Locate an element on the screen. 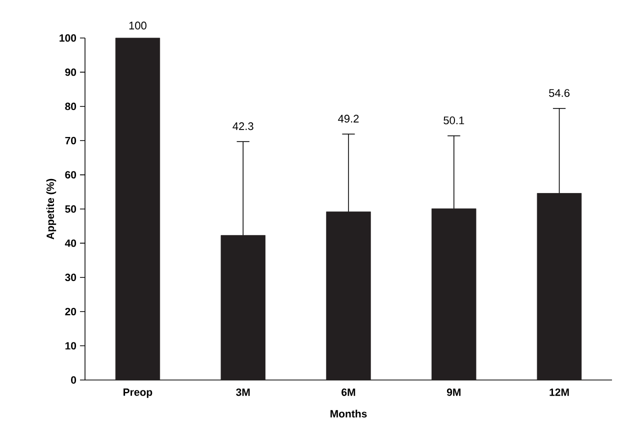 This screenshot has width=622, height=434. y-tick-label: 70 is located at coordinates (70, 140).